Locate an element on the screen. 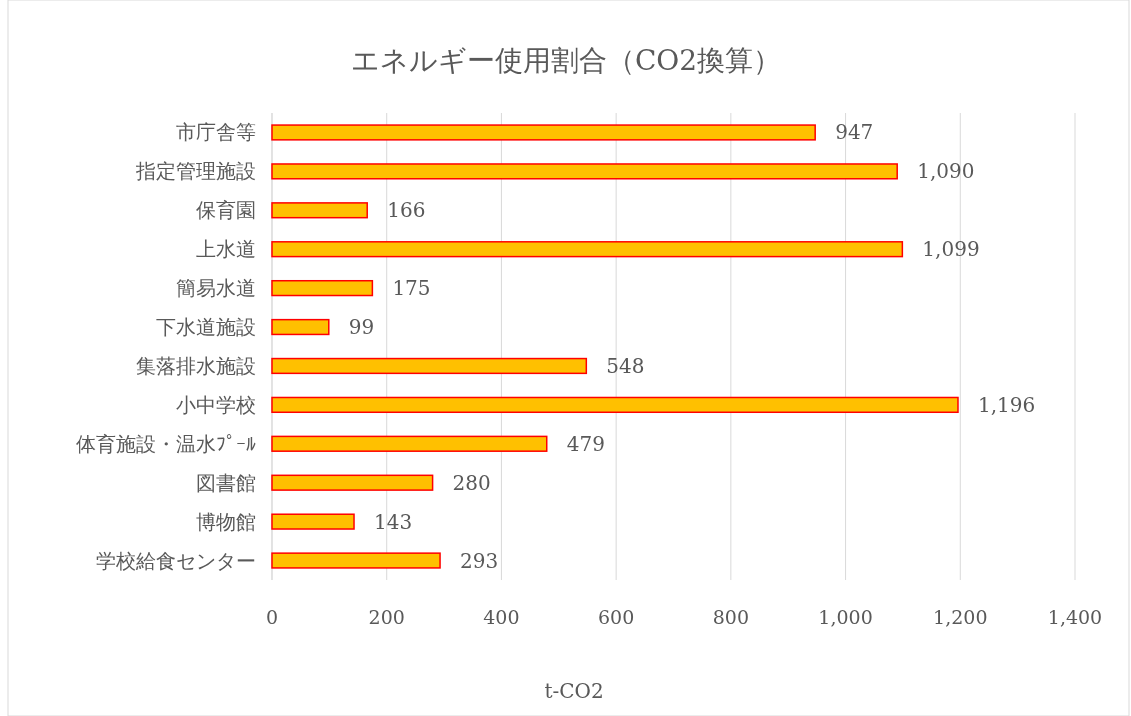 The image size is (1131, 716). x-tick-label: 800 is located at coordinates (730, 617).